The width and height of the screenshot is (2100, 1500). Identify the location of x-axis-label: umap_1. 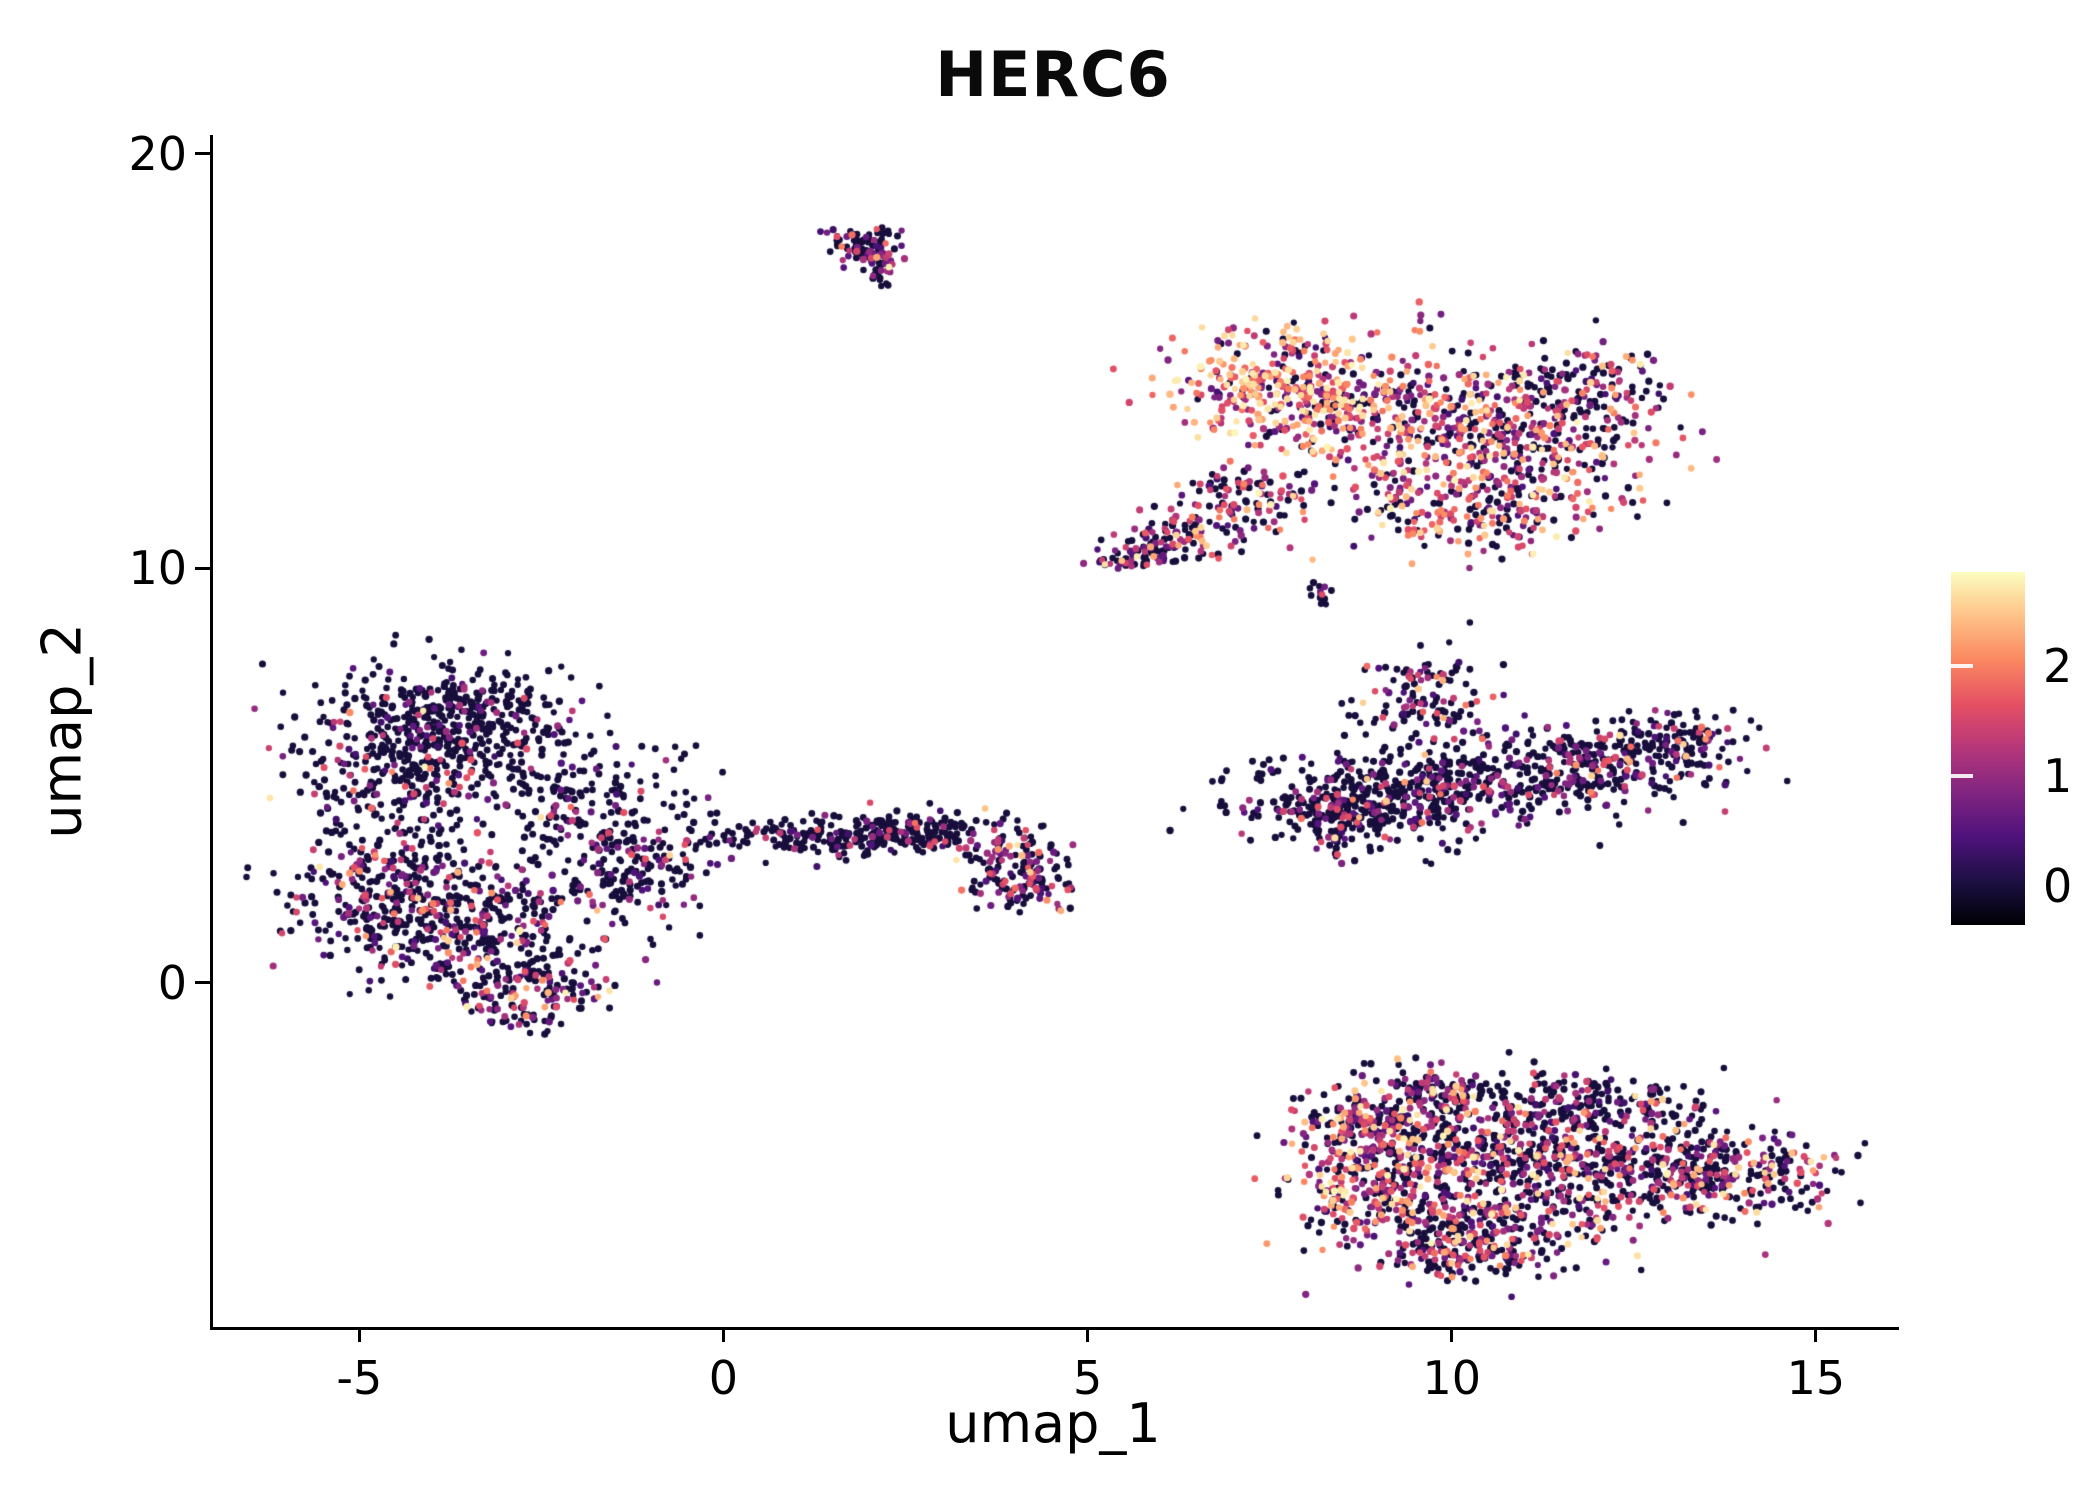
(1053, 1423).